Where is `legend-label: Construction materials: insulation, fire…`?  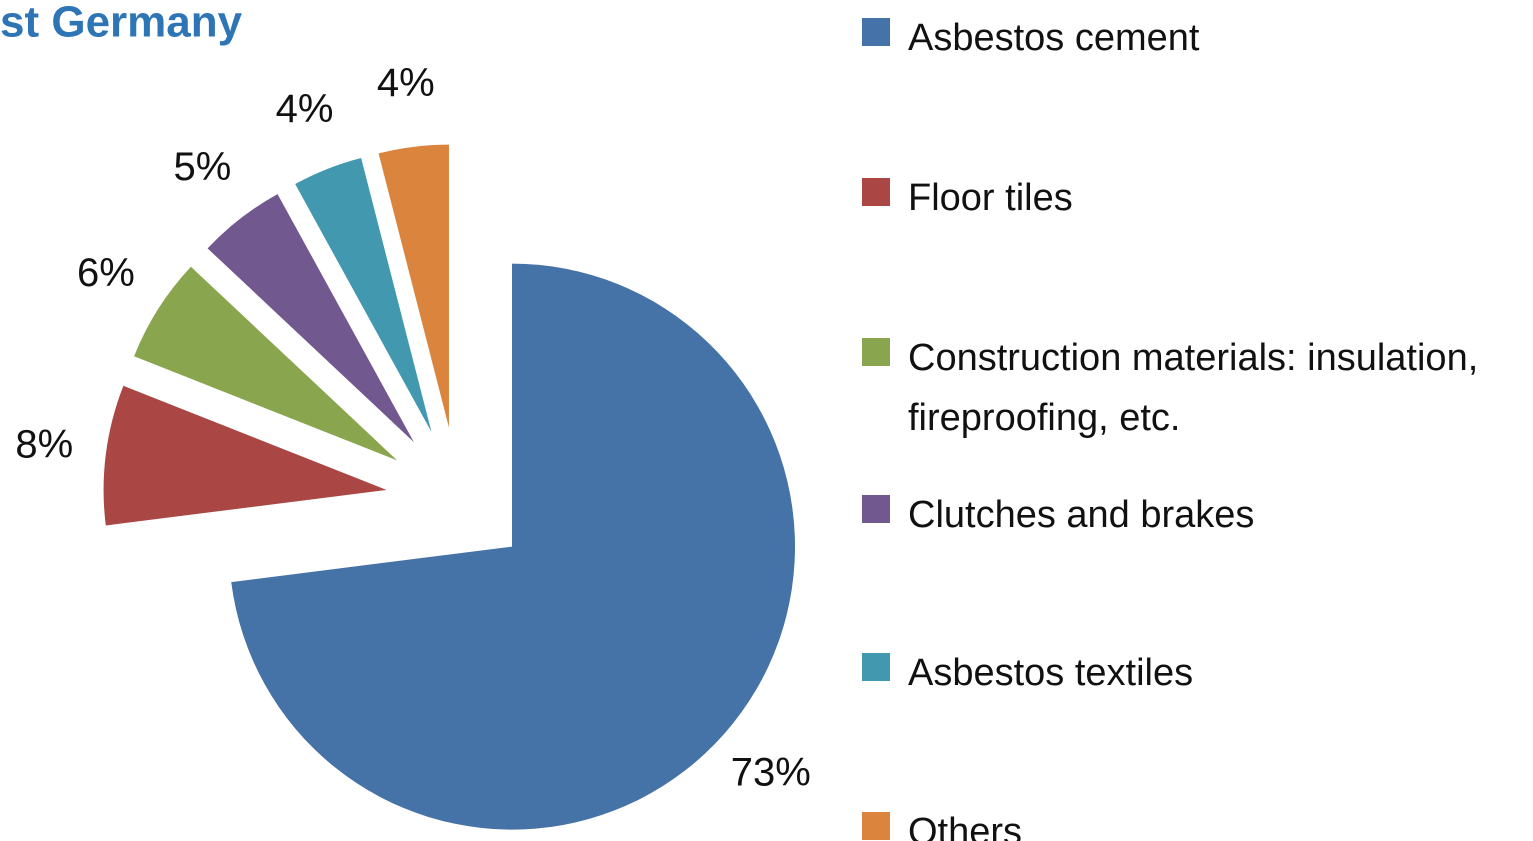
legend-label: Construction materials: insulation, fire… is located at coordinates (1193, 388).